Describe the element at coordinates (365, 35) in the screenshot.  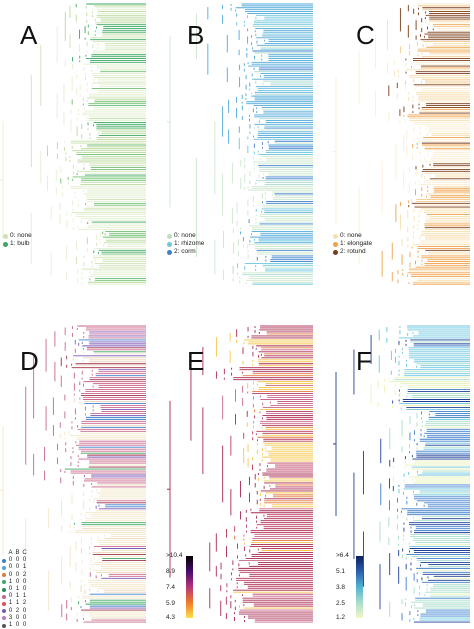
I see `panel-label-c: C` at that location.